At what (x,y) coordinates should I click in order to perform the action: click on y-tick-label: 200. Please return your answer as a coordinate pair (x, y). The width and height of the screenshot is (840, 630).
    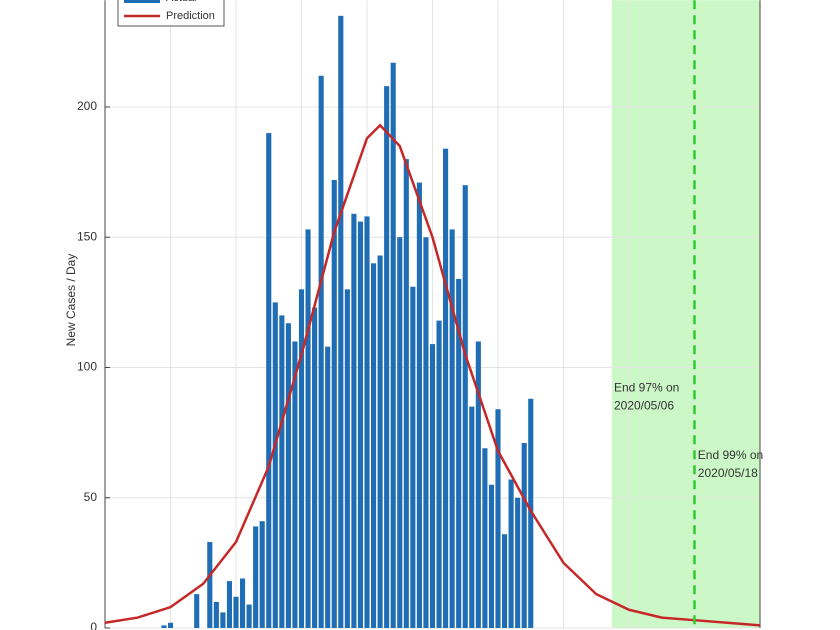
    Looking at the image, I should click on (87, 106).